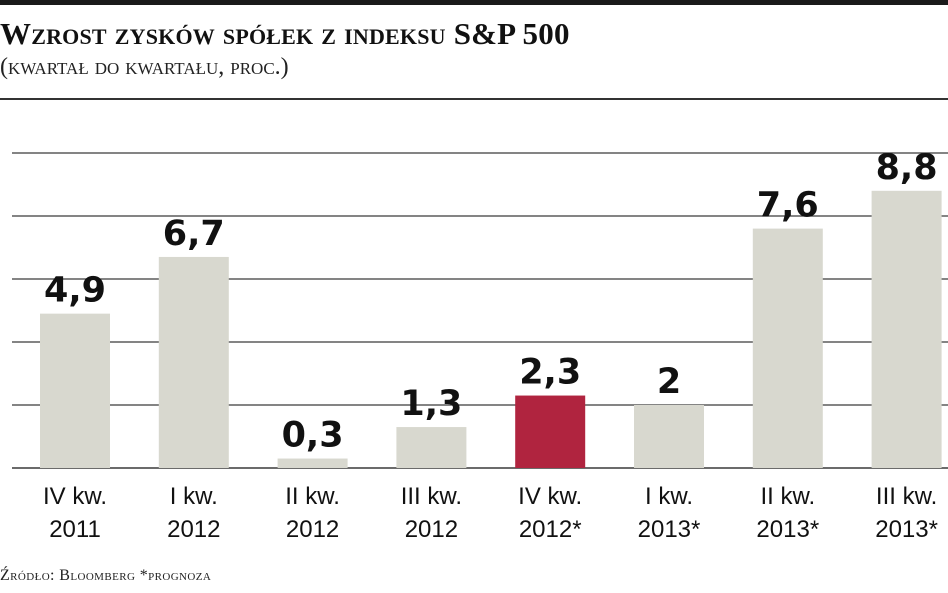 This screenshot has height=593, width=948. I want to click on value-label: 4,9, so click(75, 291).